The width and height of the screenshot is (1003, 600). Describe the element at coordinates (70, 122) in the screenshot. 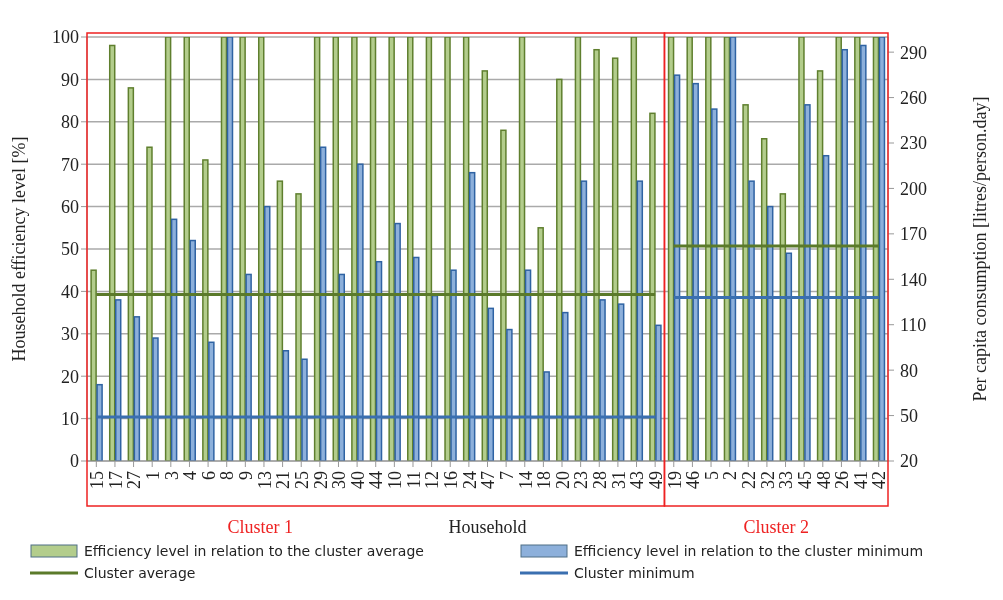

I see `y-tick-label: 80` at that location.